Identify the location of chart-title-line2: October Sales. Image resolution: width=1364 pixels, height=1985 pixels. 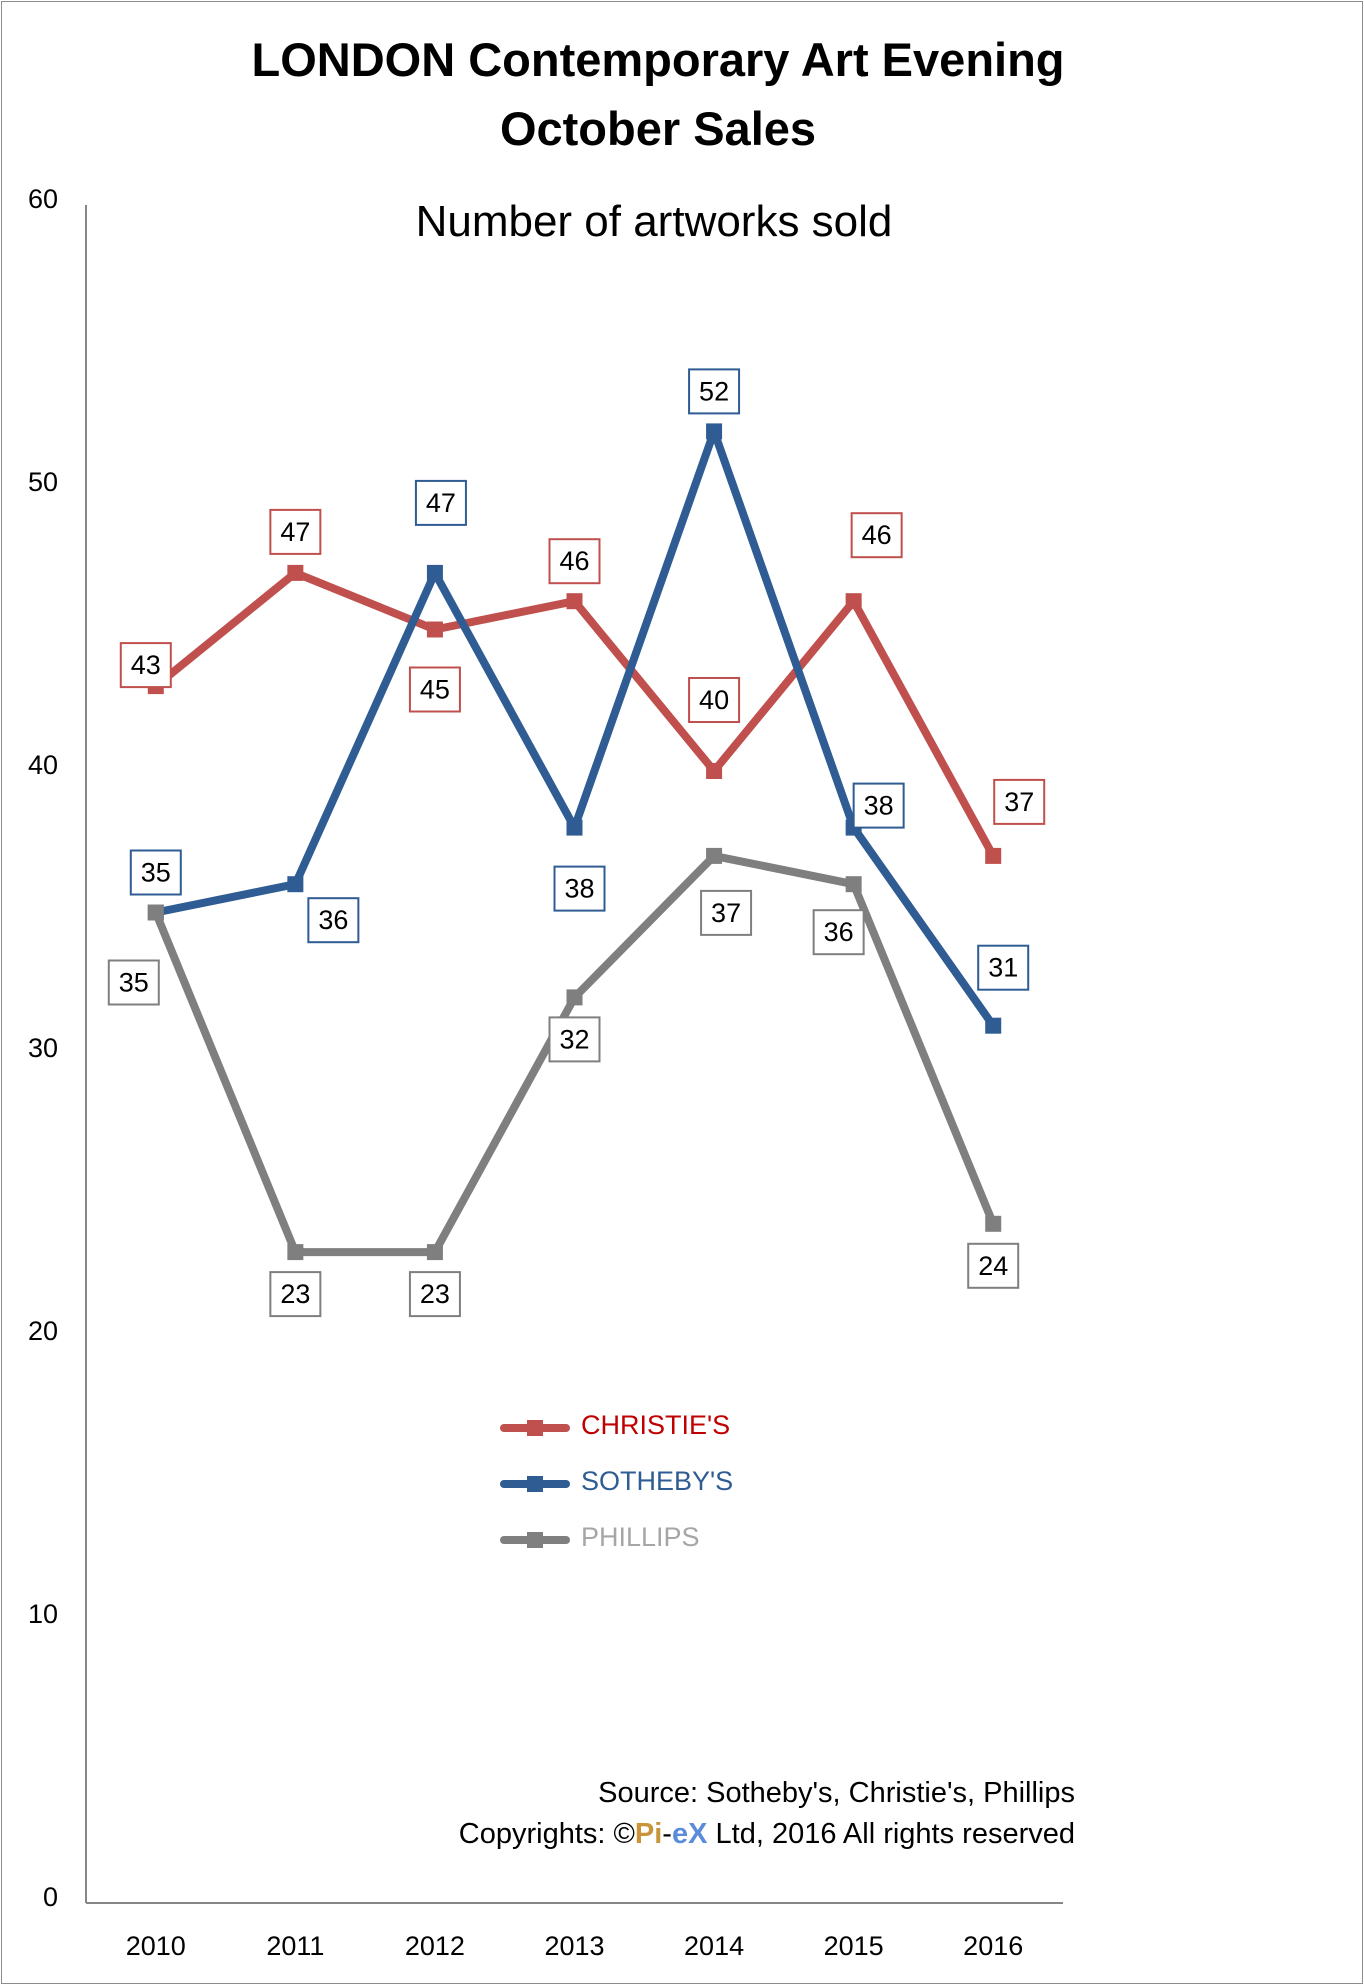
(658, 128).